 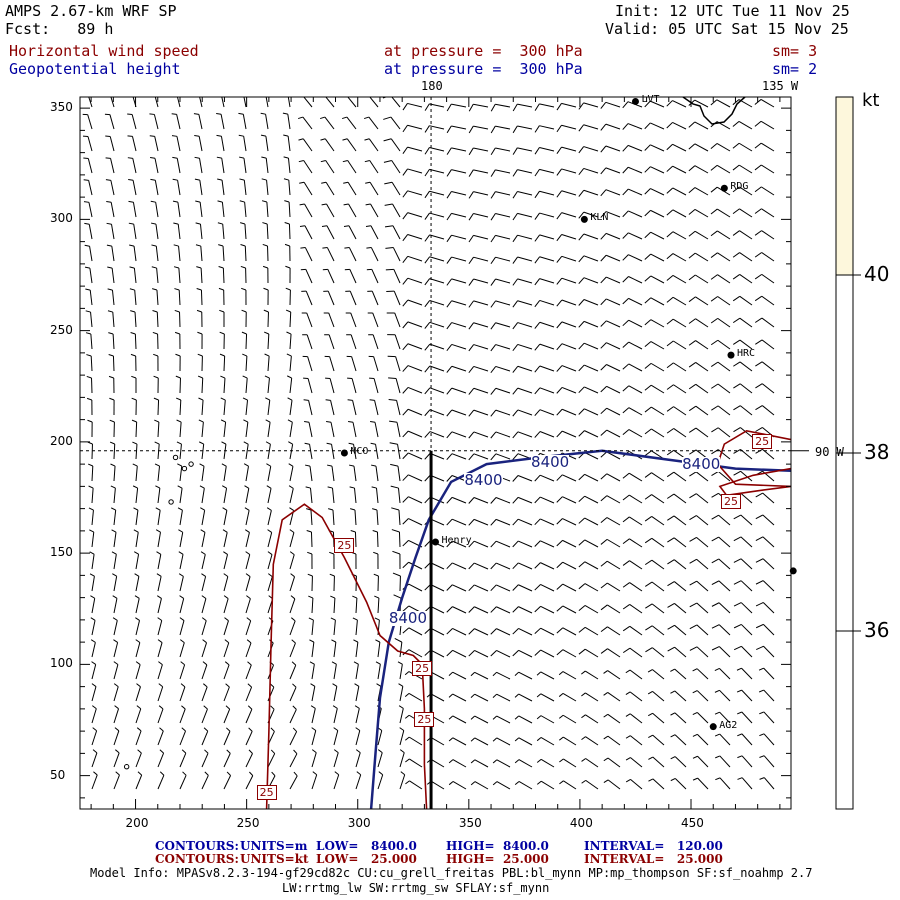 I want to click on lon-135w-label: 135 W, so click(x=780, y=86).